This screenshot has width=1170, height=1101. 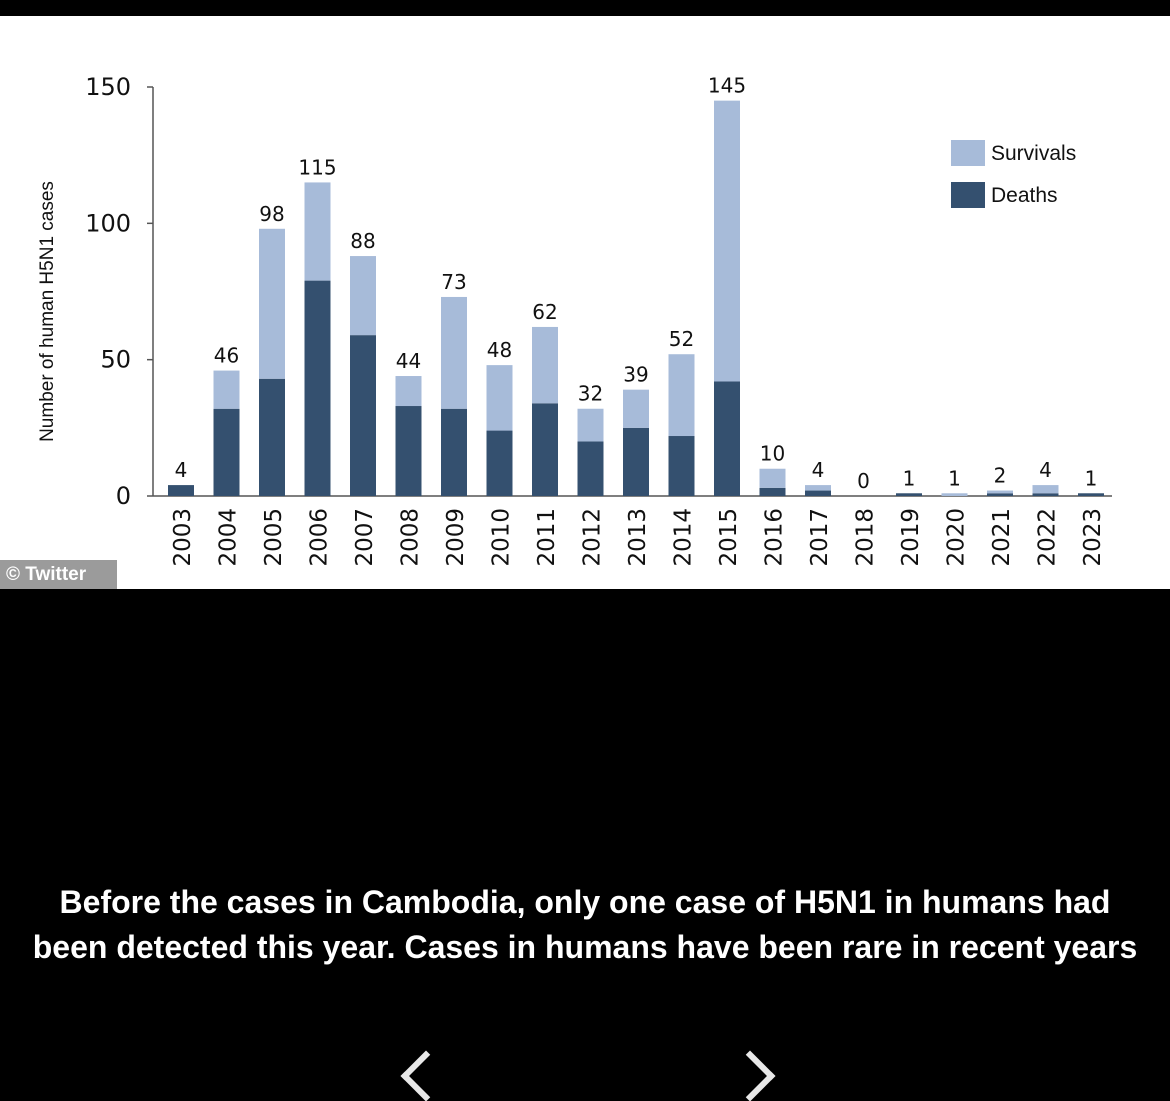 What do you see at coordinates (681, 466) in the screenshot?
I see `bar-deaths-2014` at bounding box center [681, 466].